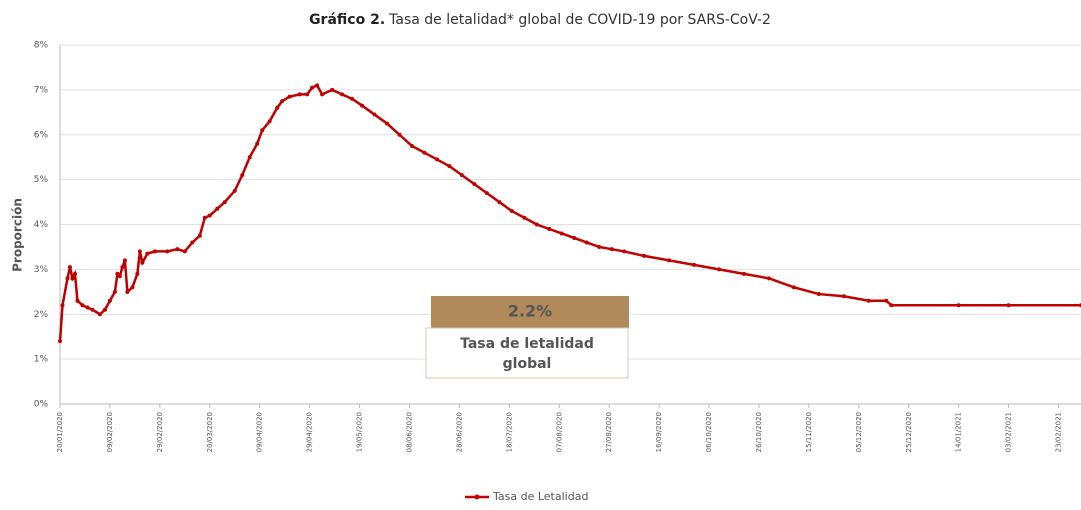 This screenshot has height=510, width=1081. I want to click on x-tick-label: 03/02/2021, so click(1009, 432).